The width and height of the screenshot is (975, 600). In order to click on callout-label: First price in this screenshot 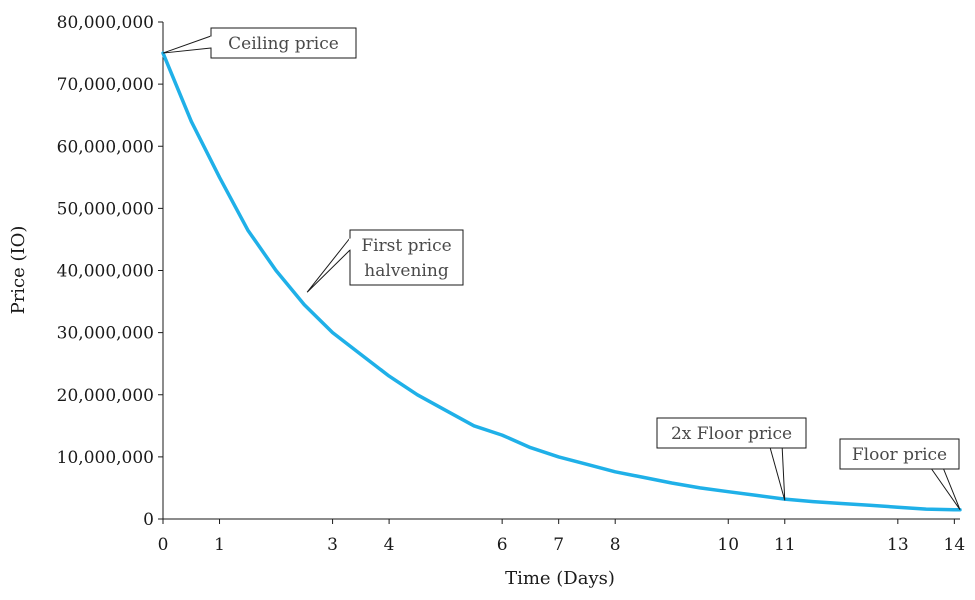, I will do `click(406, 246)`.